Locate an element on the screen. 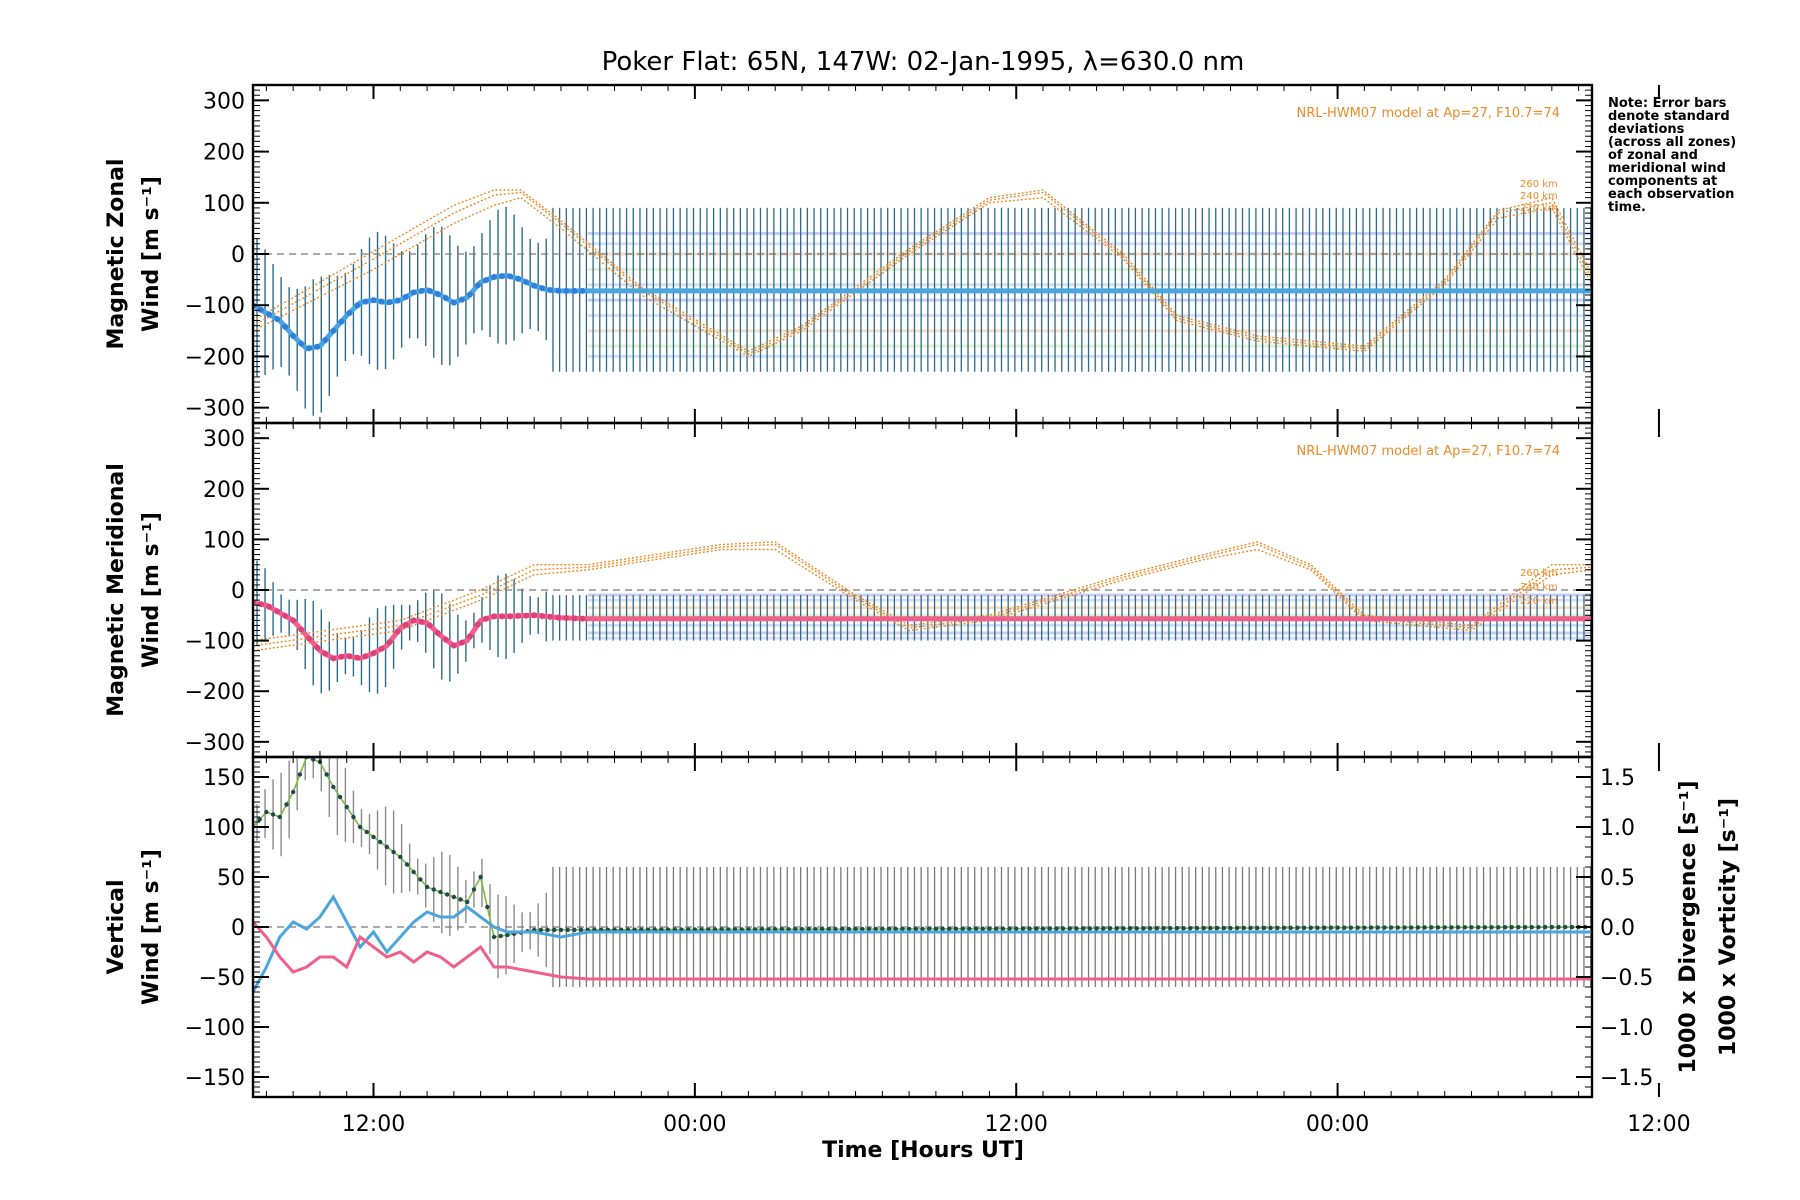 Image resolution: width=1800 pixels, height=1200 pixels. y2-tick-label: 0.0 is located at coordinates (1617, 928).